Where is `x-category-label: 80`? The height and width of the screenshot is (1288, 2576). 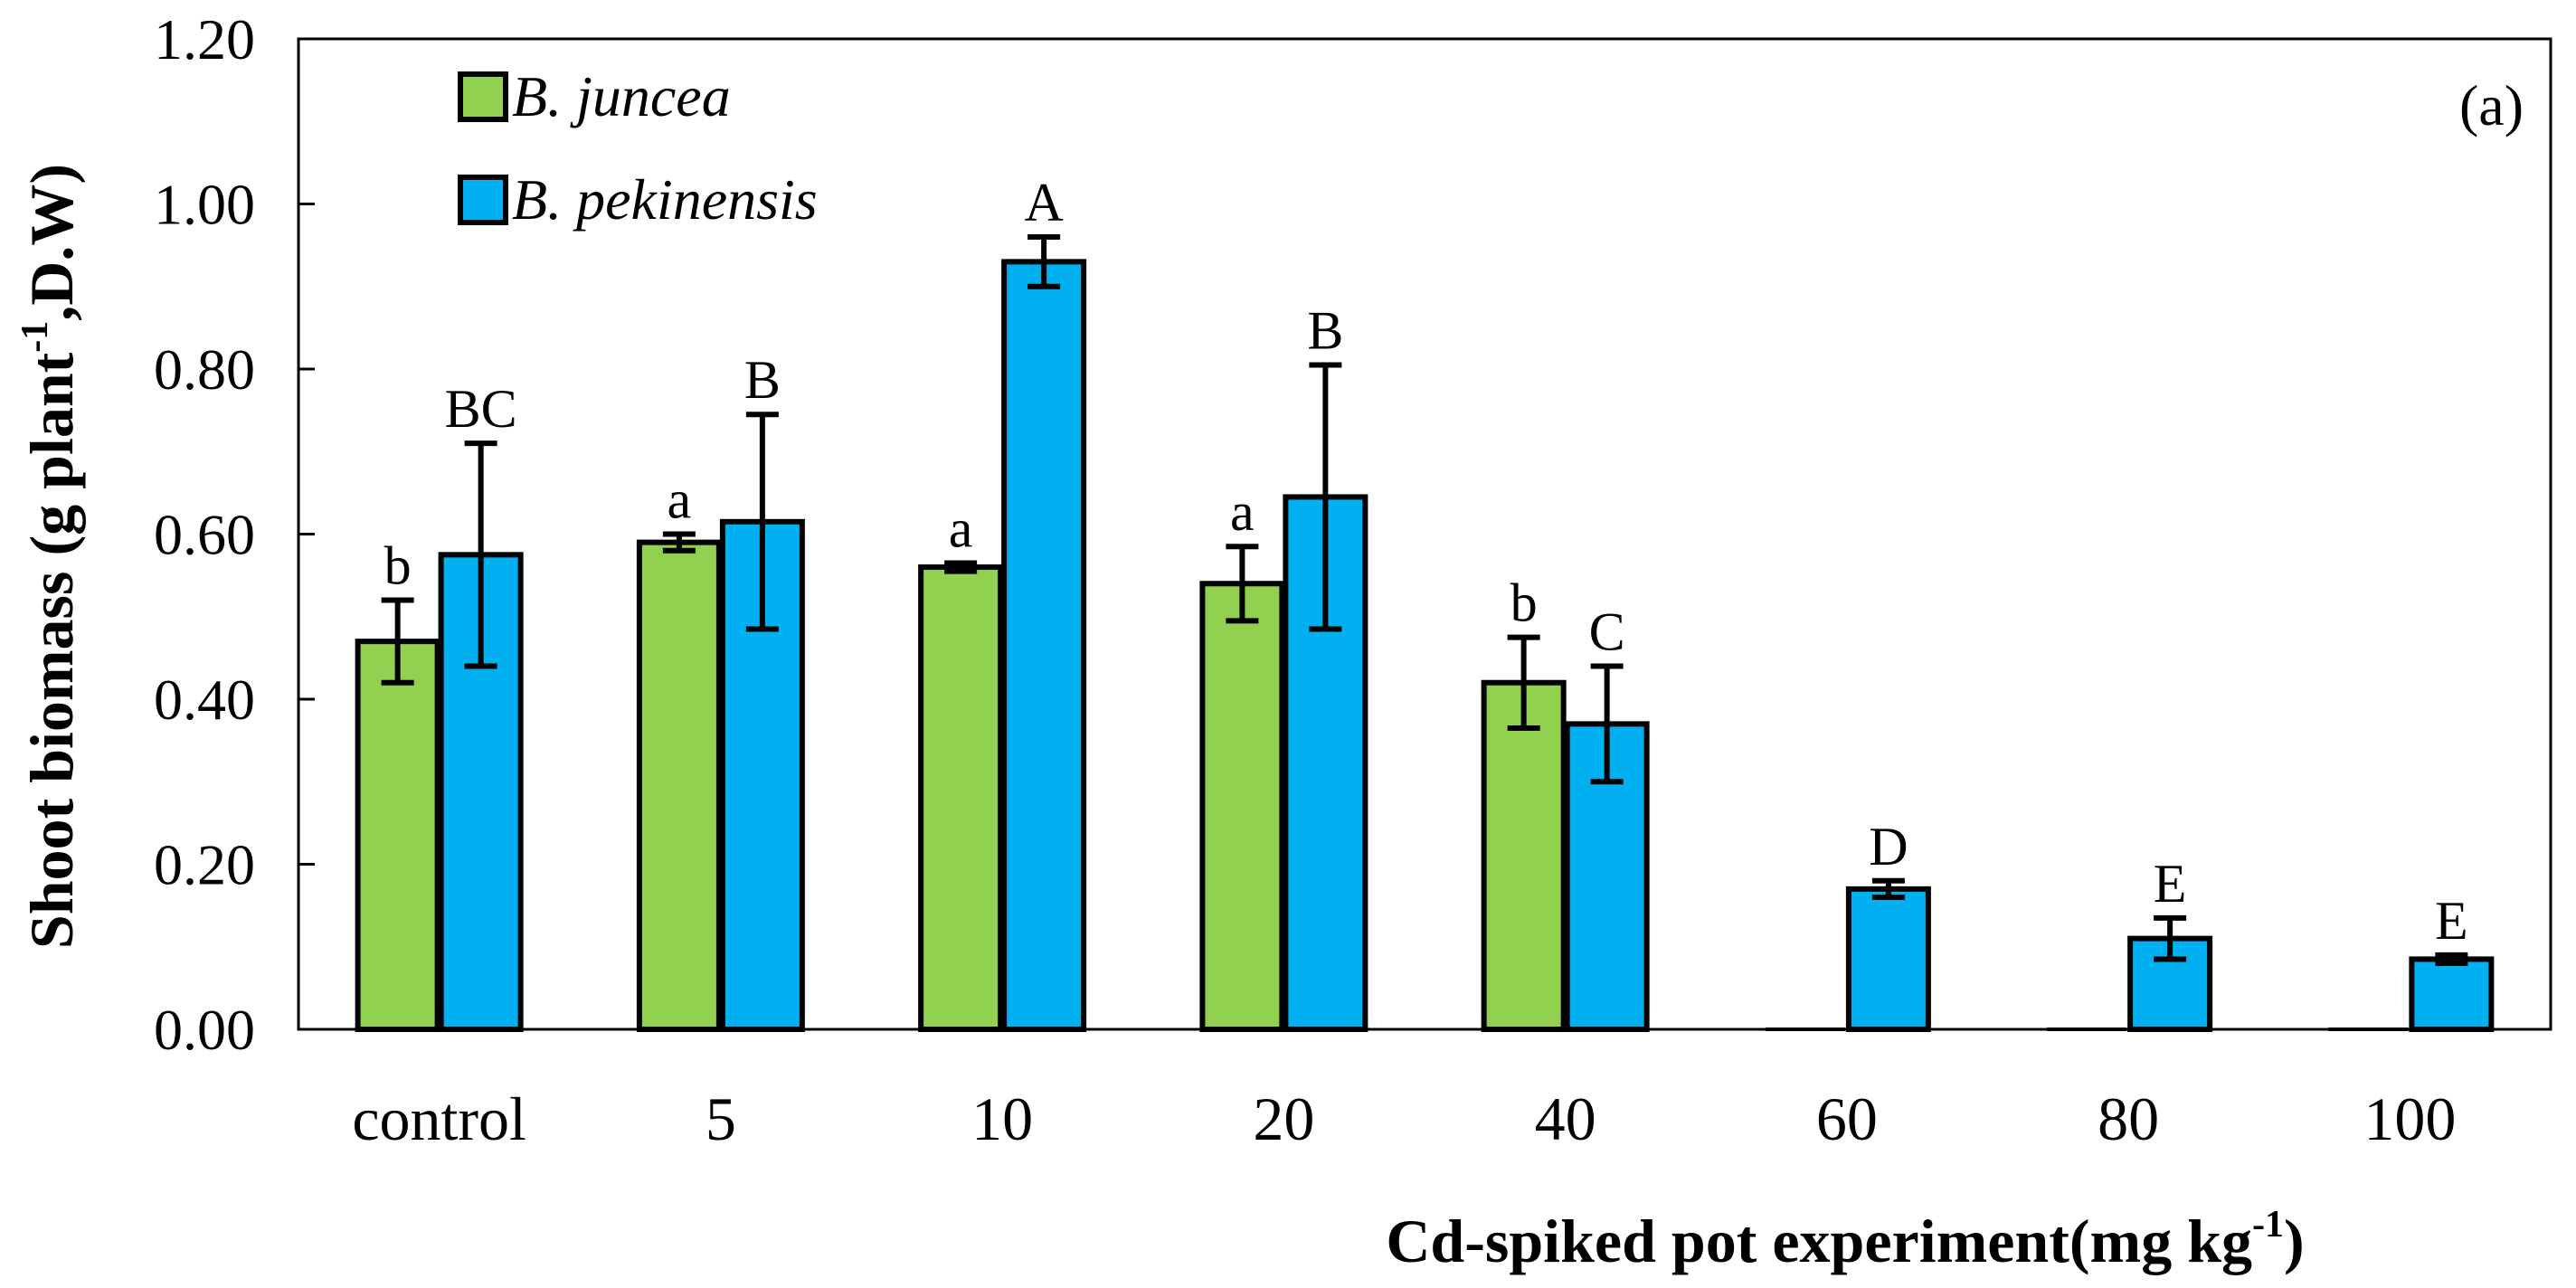
x-category-label: 80 is located at coordinates (2128, 1118).